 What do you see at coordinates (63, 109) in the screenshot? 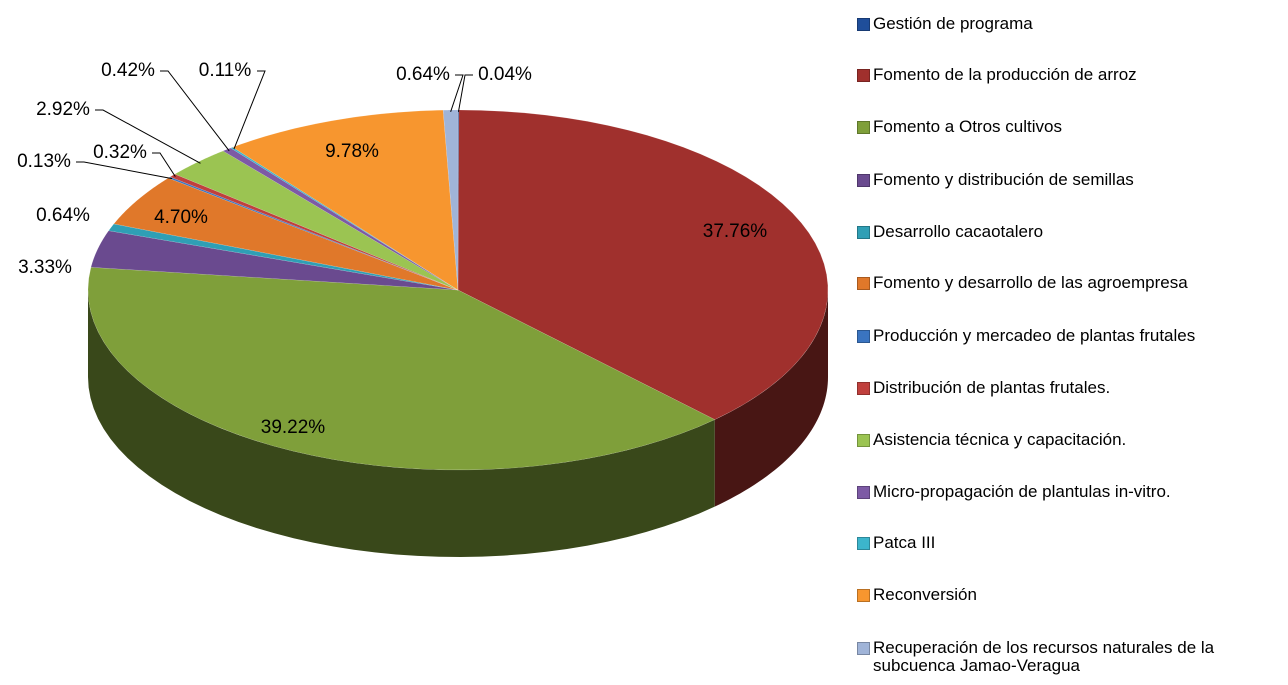
I see `data-label: 2.92%` at bounding box center [63, 109].